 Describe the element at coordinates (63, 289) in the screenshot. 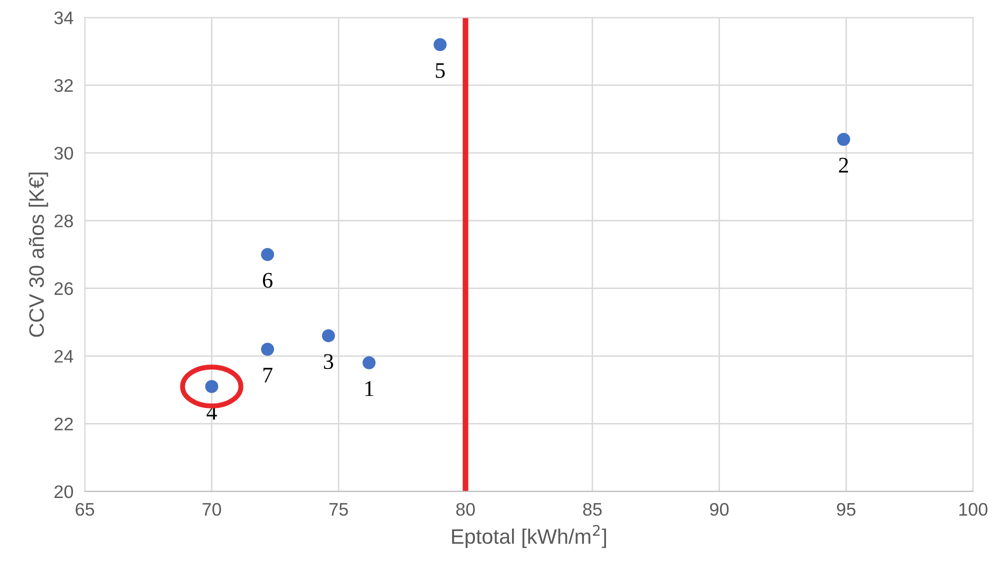

I see `y-tick-label: 26` at that location.